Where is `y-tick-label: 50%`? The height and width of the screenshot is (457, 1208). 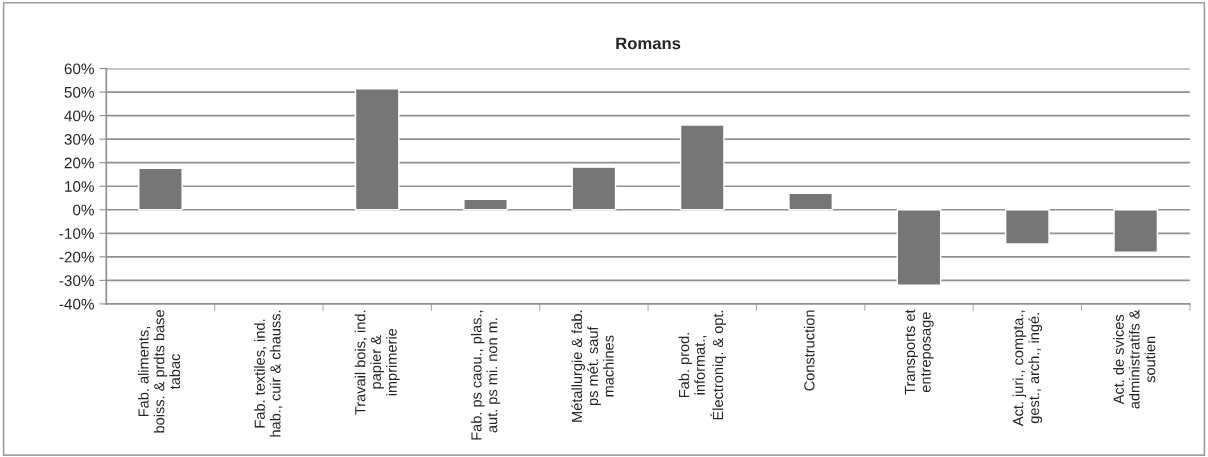 y-tick-label: 50% is located at coordinates (79, 92).